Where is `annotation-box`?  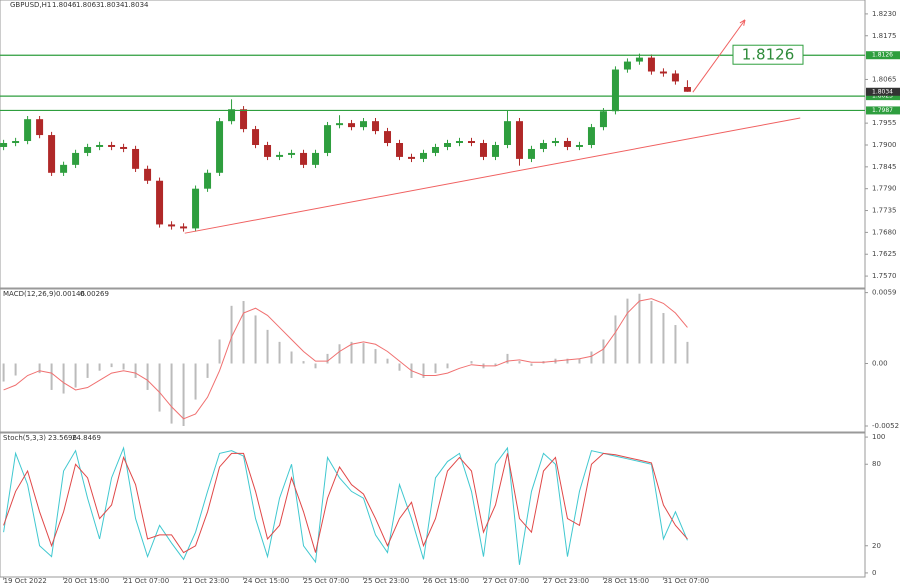 annotation-box is located at coordinates (768, 54).